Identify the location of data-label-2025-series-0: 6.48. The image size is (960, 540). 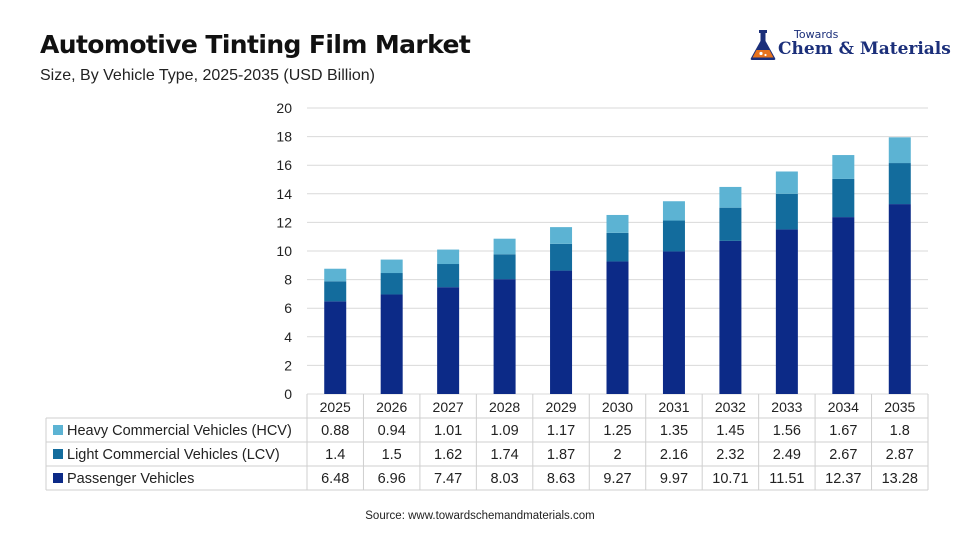
(335, 479).